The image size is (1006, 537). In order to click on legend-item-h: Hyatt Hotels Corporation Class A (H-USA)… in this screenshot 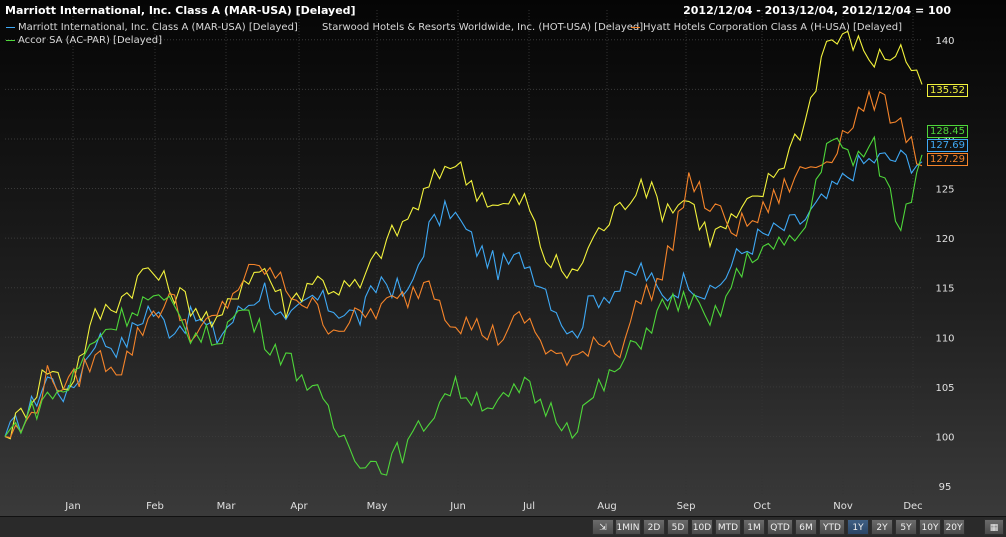, I will do `click(766, 27)`.